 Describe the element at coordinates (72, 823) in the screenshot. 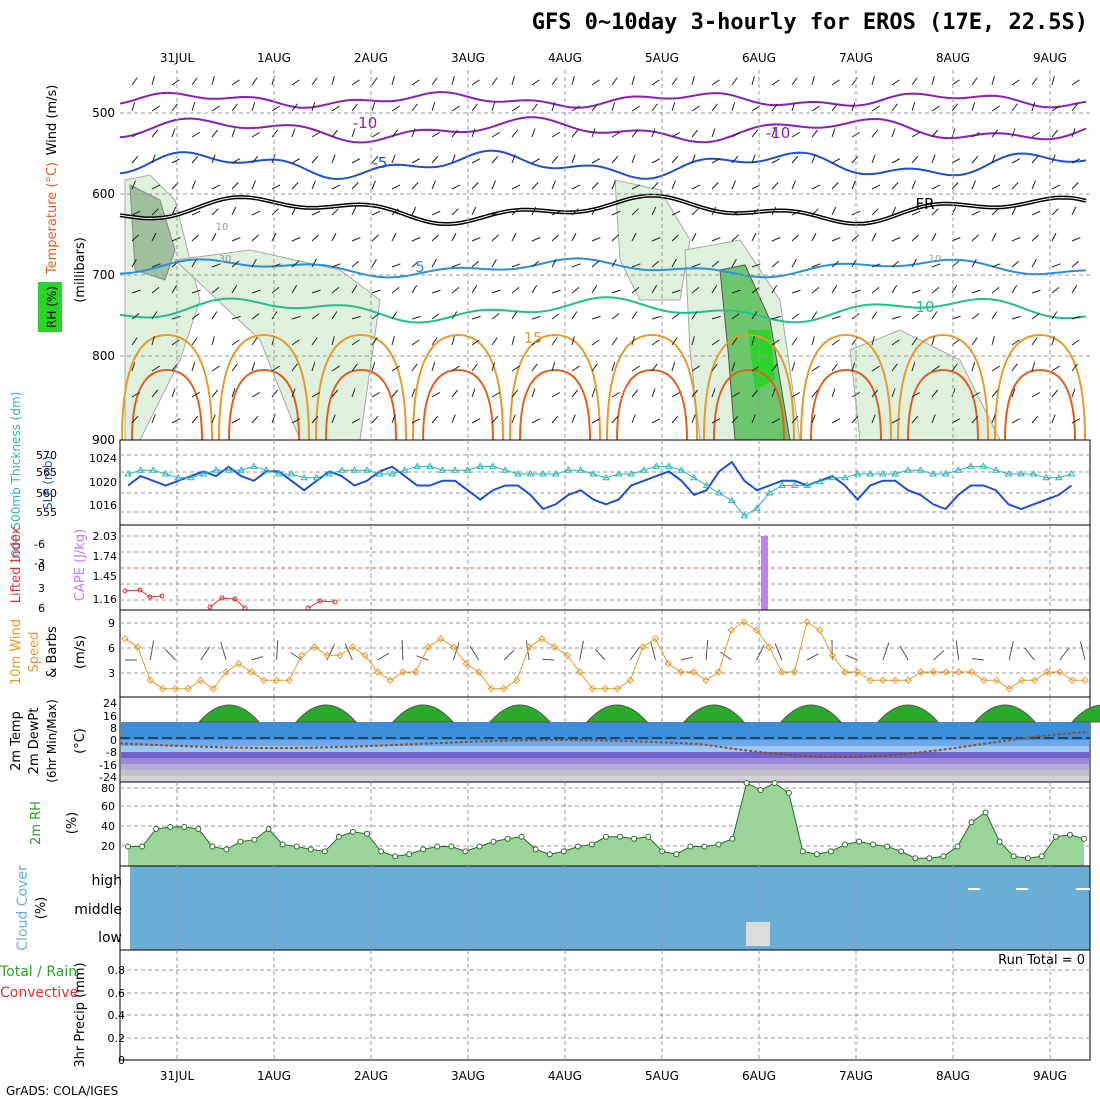

I see `label-rh-unit: (%)` at that location.